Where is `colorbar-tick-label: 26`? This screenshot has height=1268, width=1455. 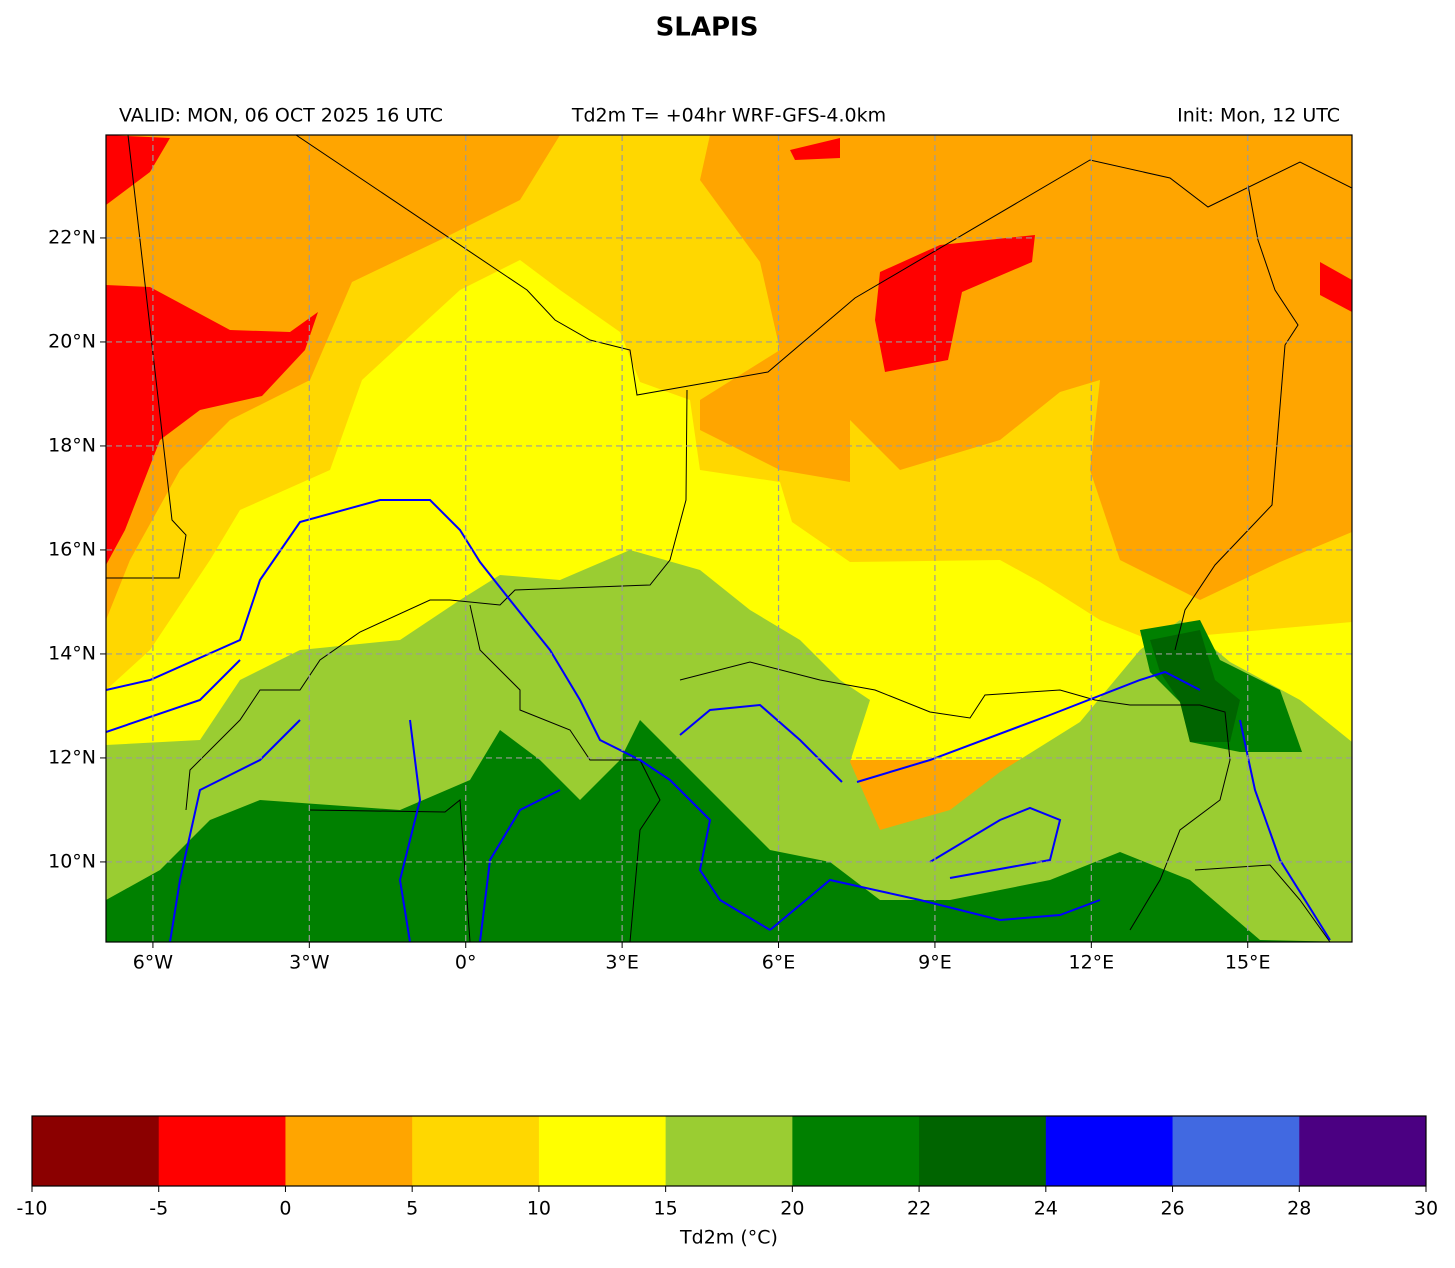 colorbar-tick-label: 26 is located at coordinates (1172, 1209).